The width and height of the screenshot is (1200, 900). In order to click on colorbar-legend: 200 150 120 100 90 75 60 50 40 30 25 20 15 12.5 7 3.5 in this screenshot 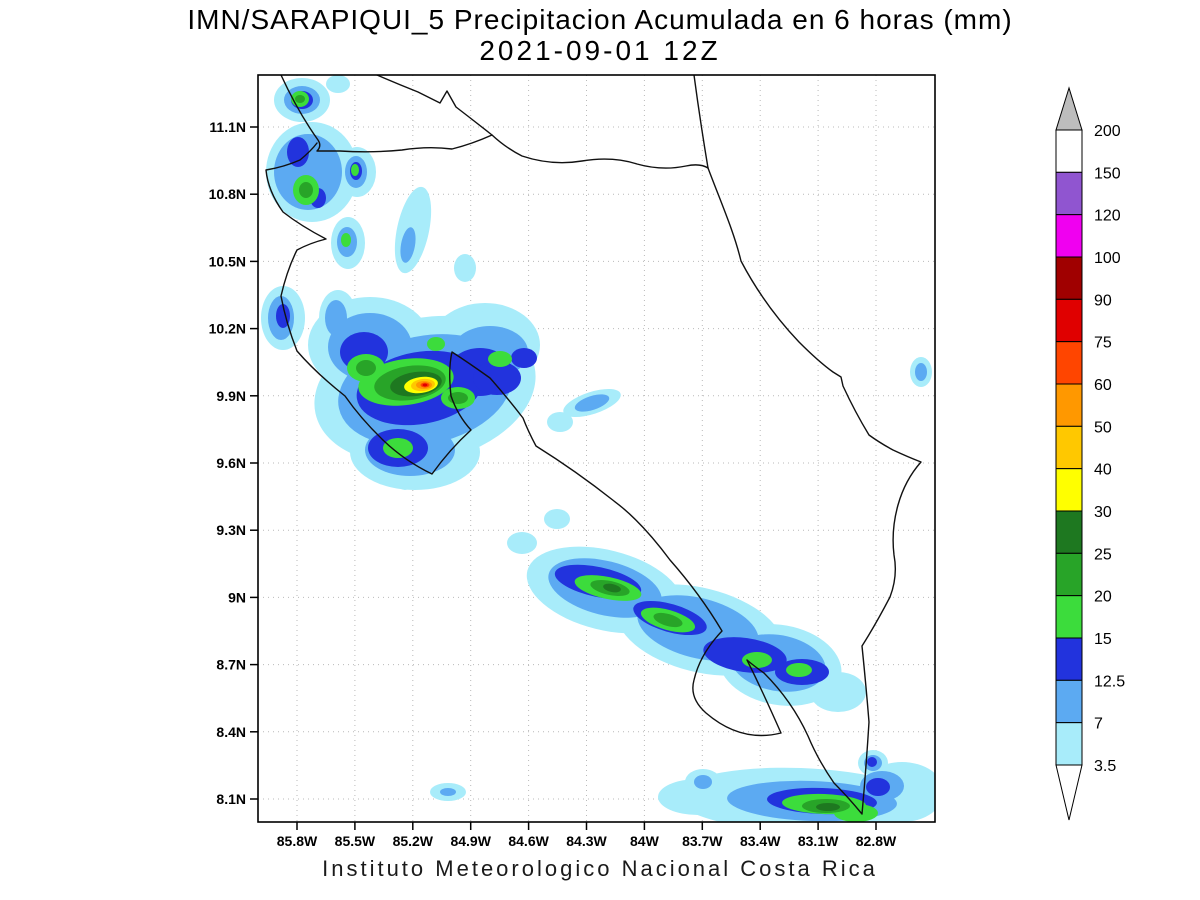, I will do `click(1090, 453)`.